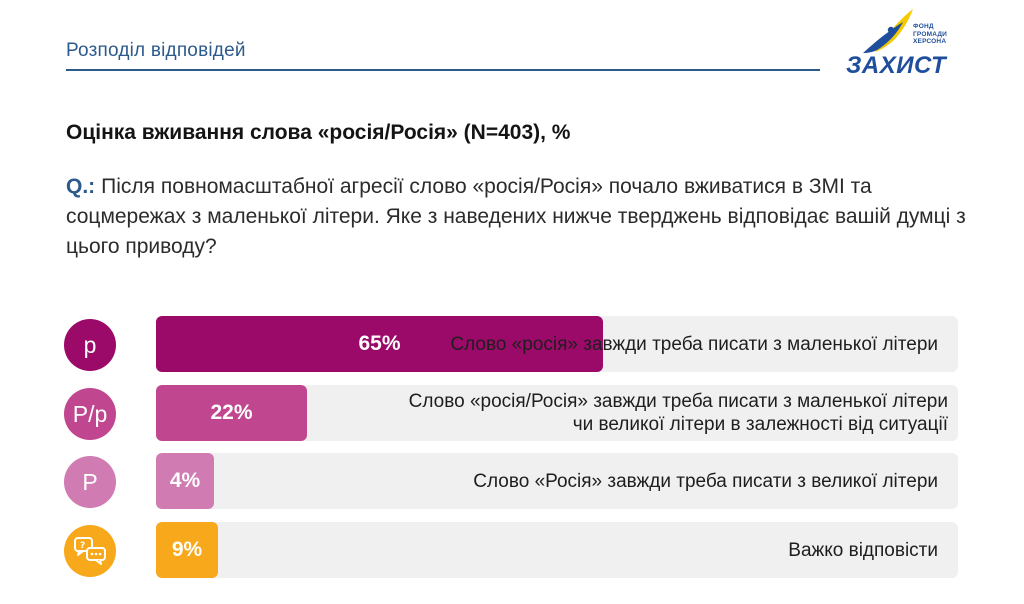  I want to click on logo: ФОНД ГРОМАДИ ХЕРСОНА ЗАХИСТ, so click(903, 42).